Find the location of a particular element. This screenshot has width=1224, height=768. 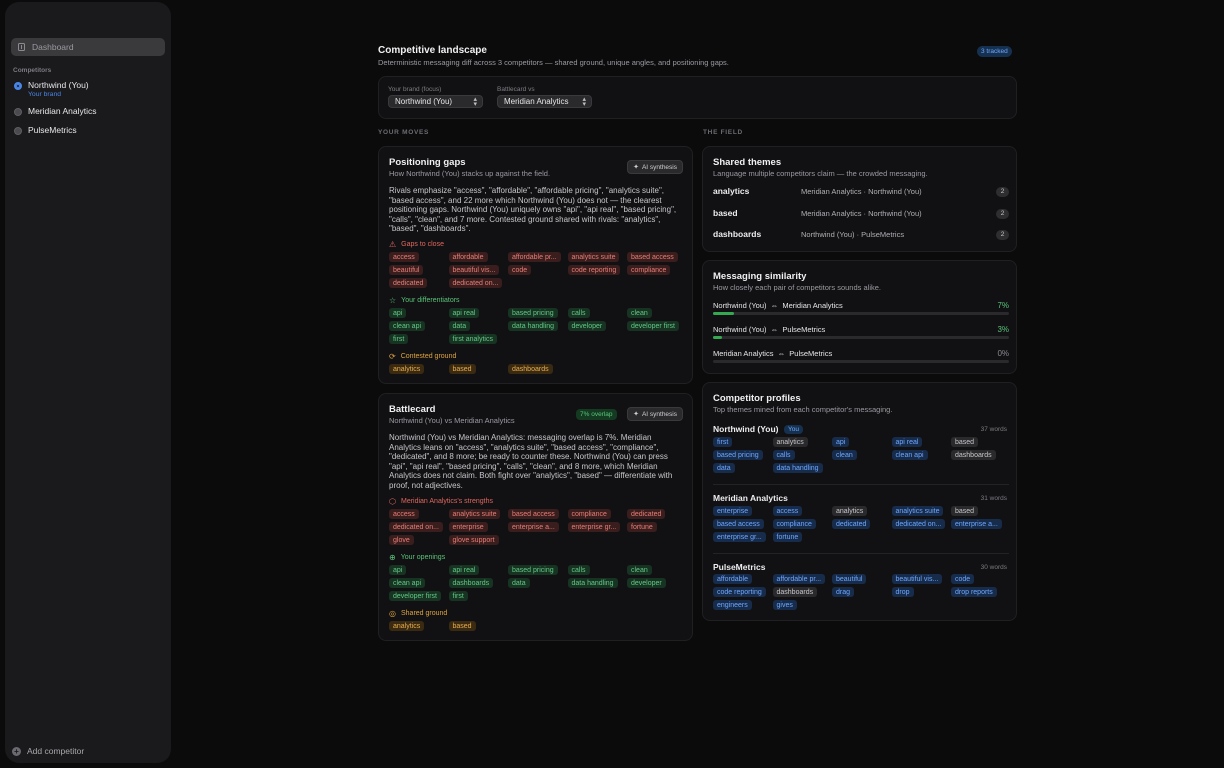

focus-select: Northwind (You) ▴ ▾ is located at coordinates (435, 101).